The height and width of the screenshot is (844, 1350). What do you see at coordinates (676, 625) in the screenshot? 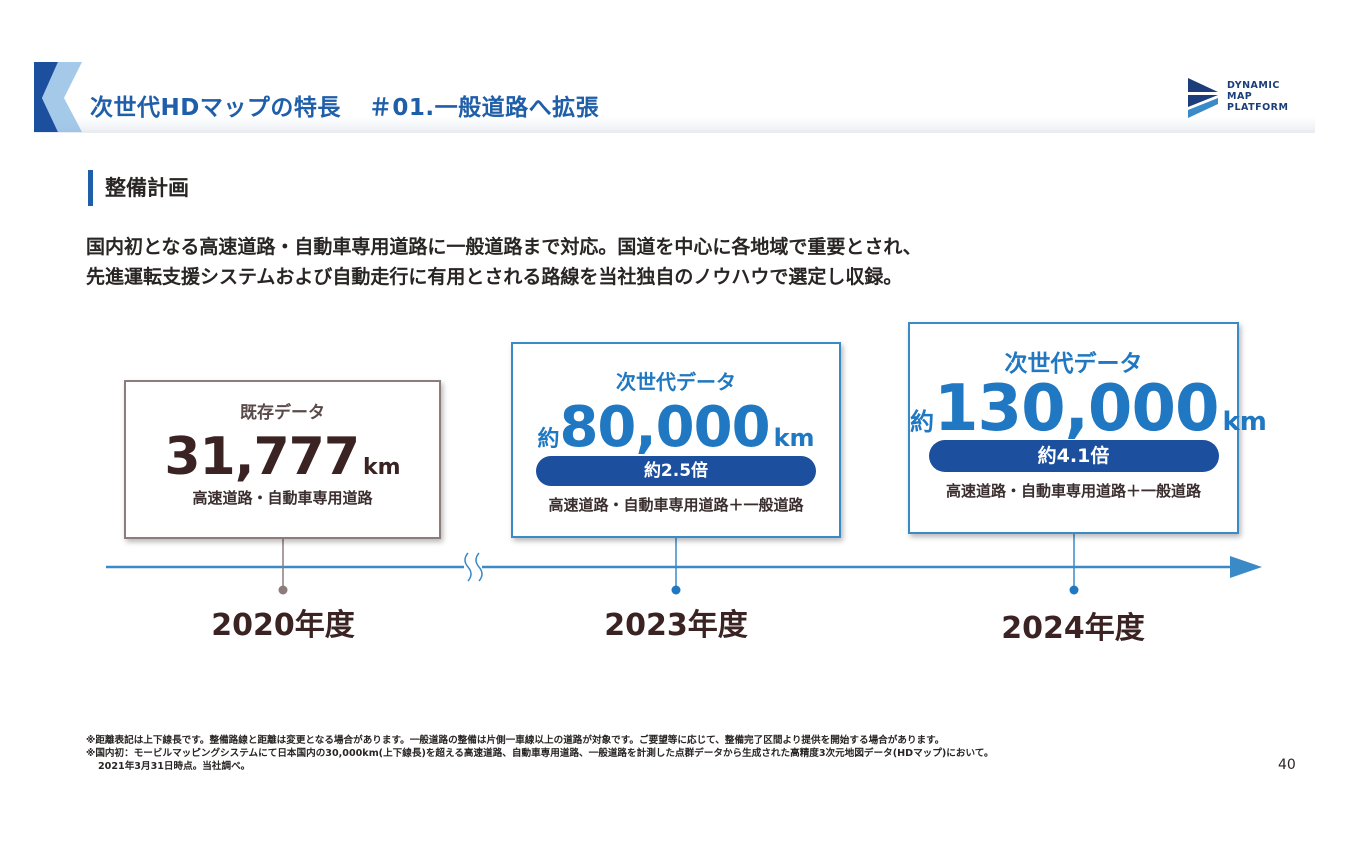
I see `year-label-2023: 2023年度` at bounding box center [676, 625].